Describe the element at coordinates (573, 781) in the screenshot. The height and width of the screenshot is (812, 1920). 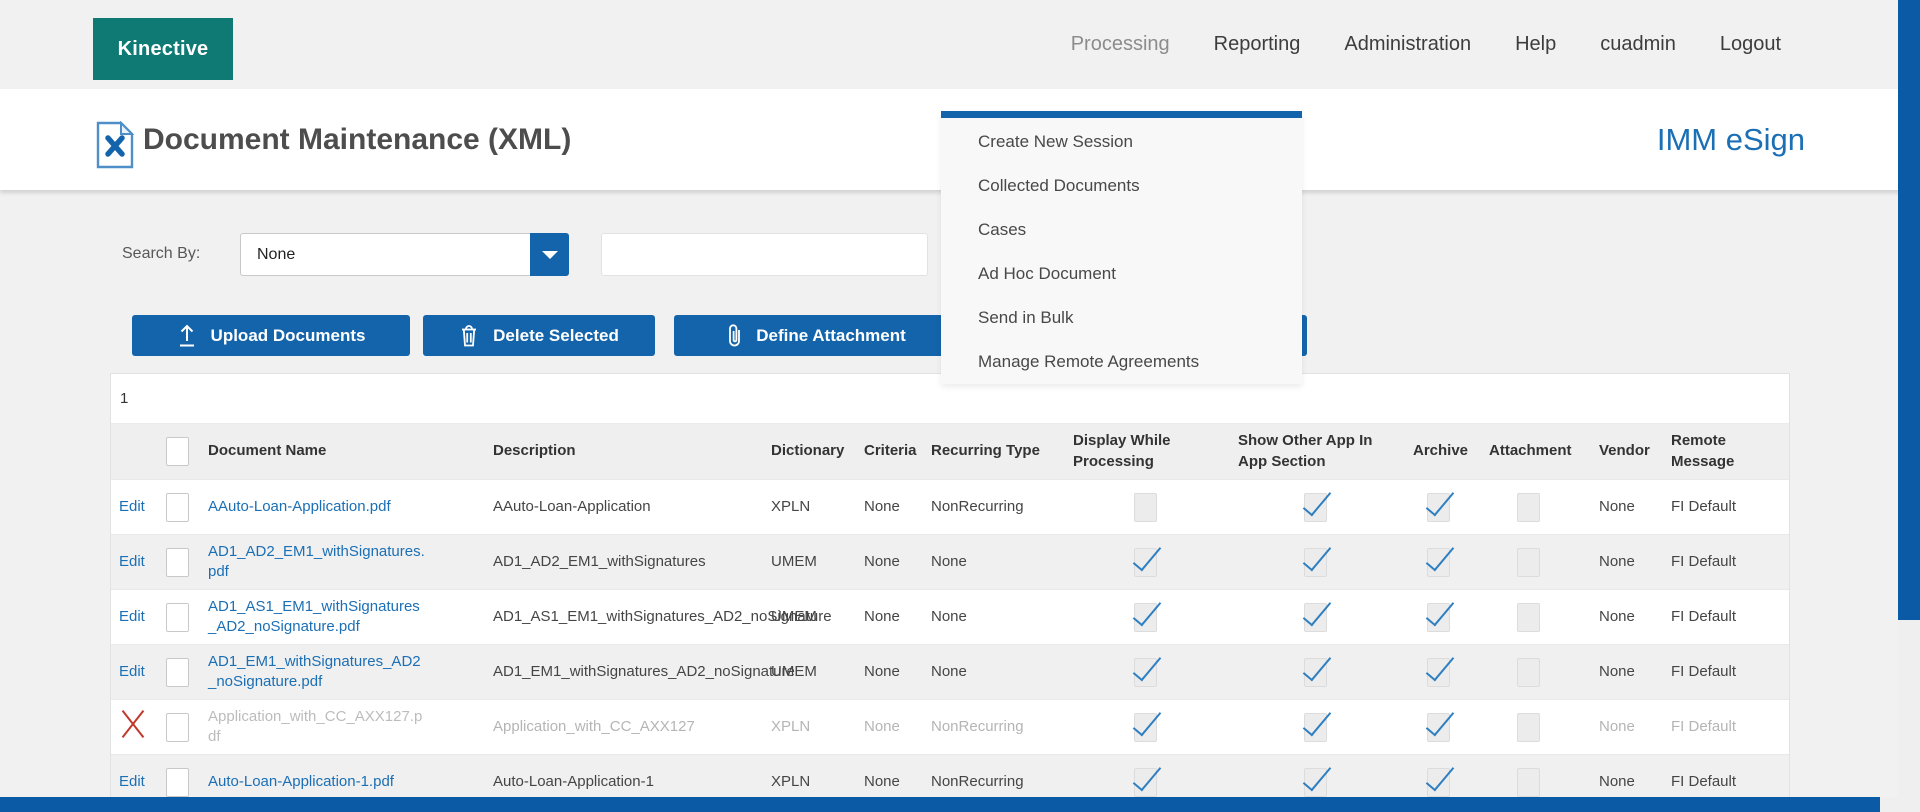
I see `description-cell: Auto-Loan-Application-1` at that location.